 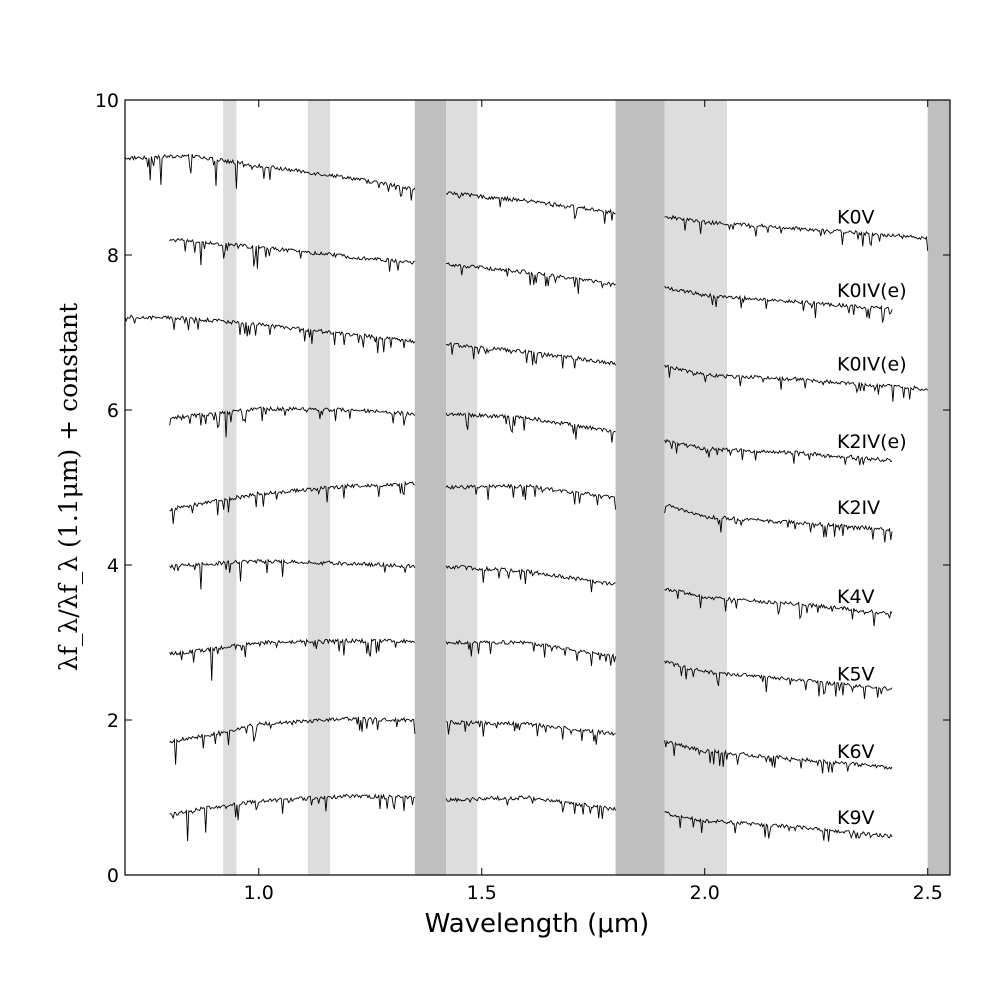 What do you see at coordinates (113, 566) in the screenshot?
I see `y-tick-label: 4` at bounding box center [113, 566].